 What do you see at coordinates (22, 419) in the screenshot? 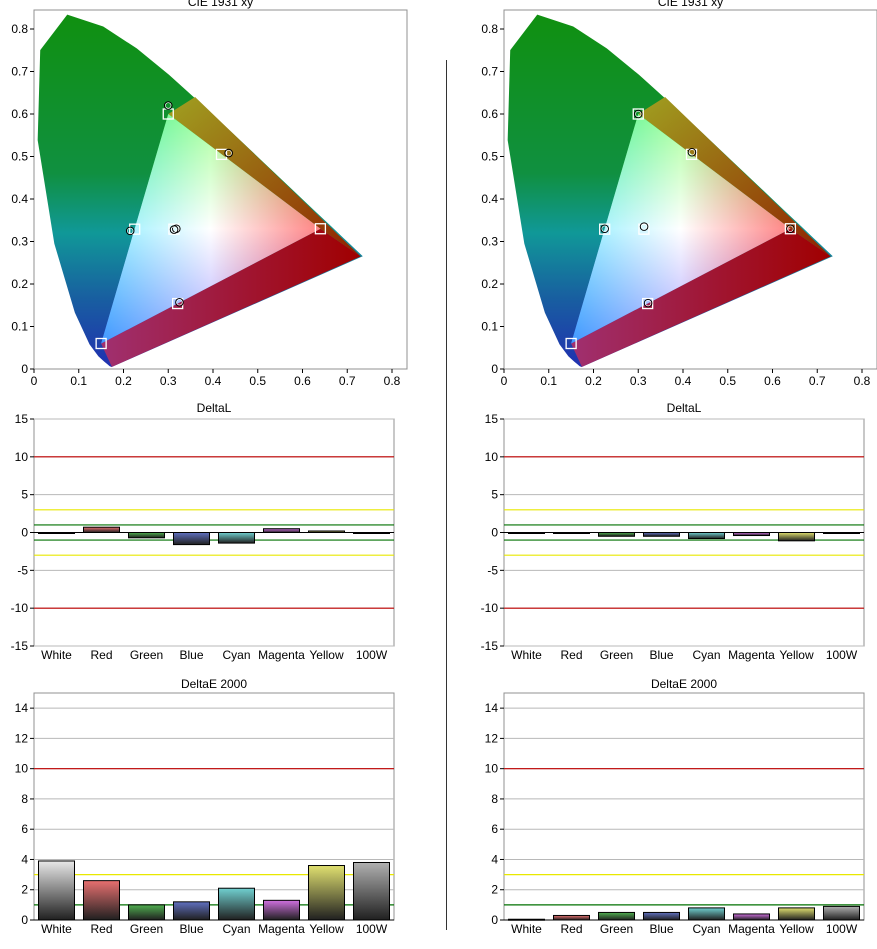
I see `y-tick-label: 15` at bounding box center [22, 419].